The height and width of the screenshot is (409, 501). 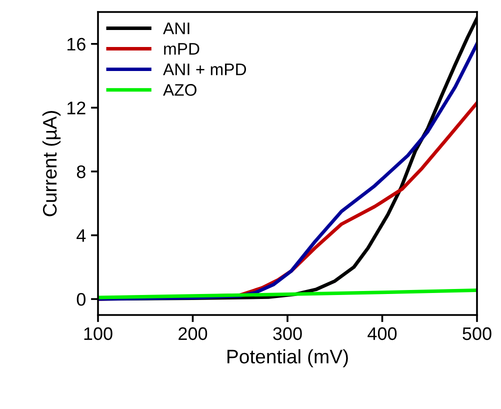 I want to click on x-axis-title: Potential (mV), so click(x=288, y=358).